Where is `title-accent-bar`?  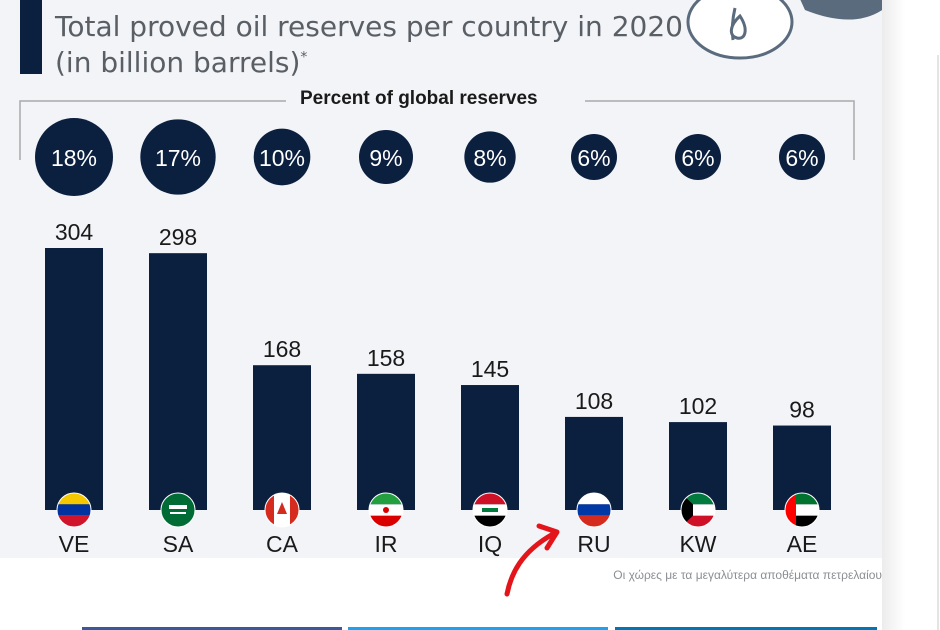
title-accent-bar is located at coordinates (31, 37).